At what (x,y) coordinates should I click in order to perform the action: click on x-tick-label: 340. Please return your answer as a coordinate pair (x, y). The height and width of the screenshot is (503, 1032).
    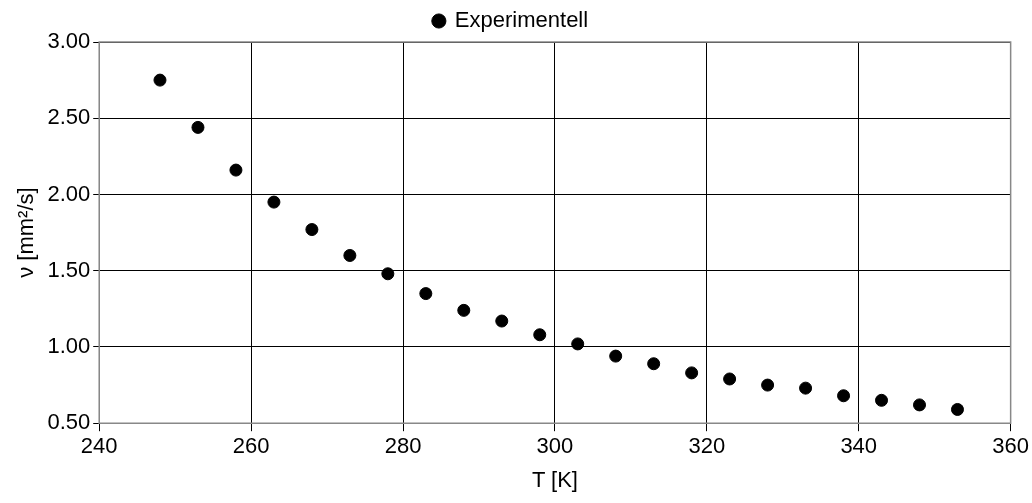
    Looking at the image, I should click on (859, 446).